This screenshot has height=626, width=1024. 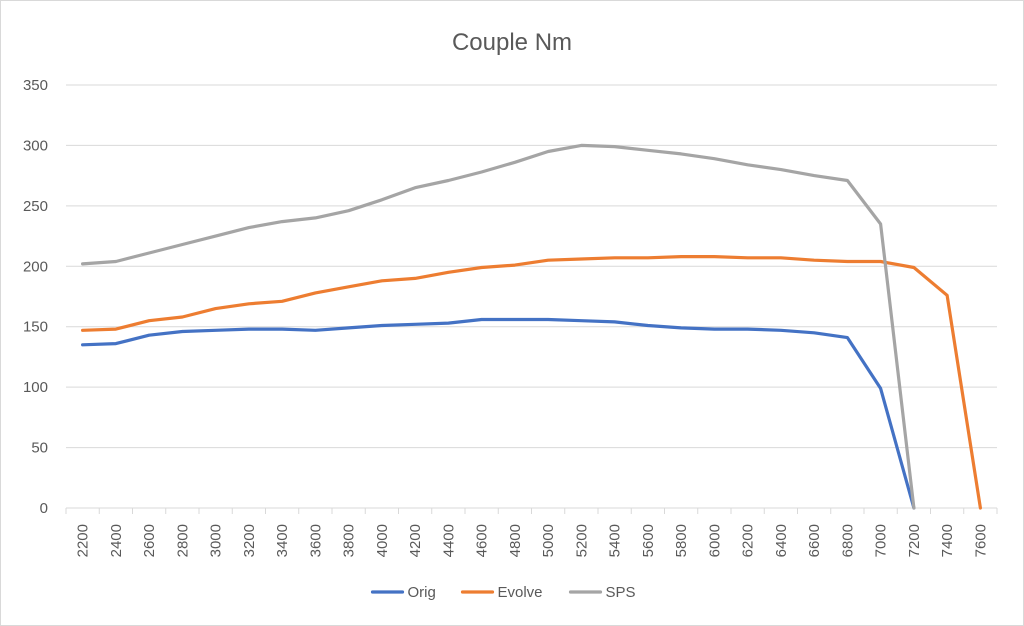 I want to click on x-tick-label: 2600, so click(x=149, y=540).